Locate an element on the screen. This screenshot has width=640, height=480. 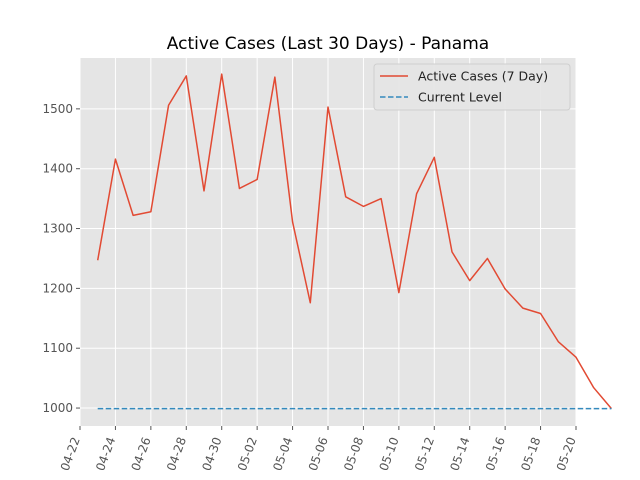
x-tick-label: 04-22 is located at coordinates (70, 454).